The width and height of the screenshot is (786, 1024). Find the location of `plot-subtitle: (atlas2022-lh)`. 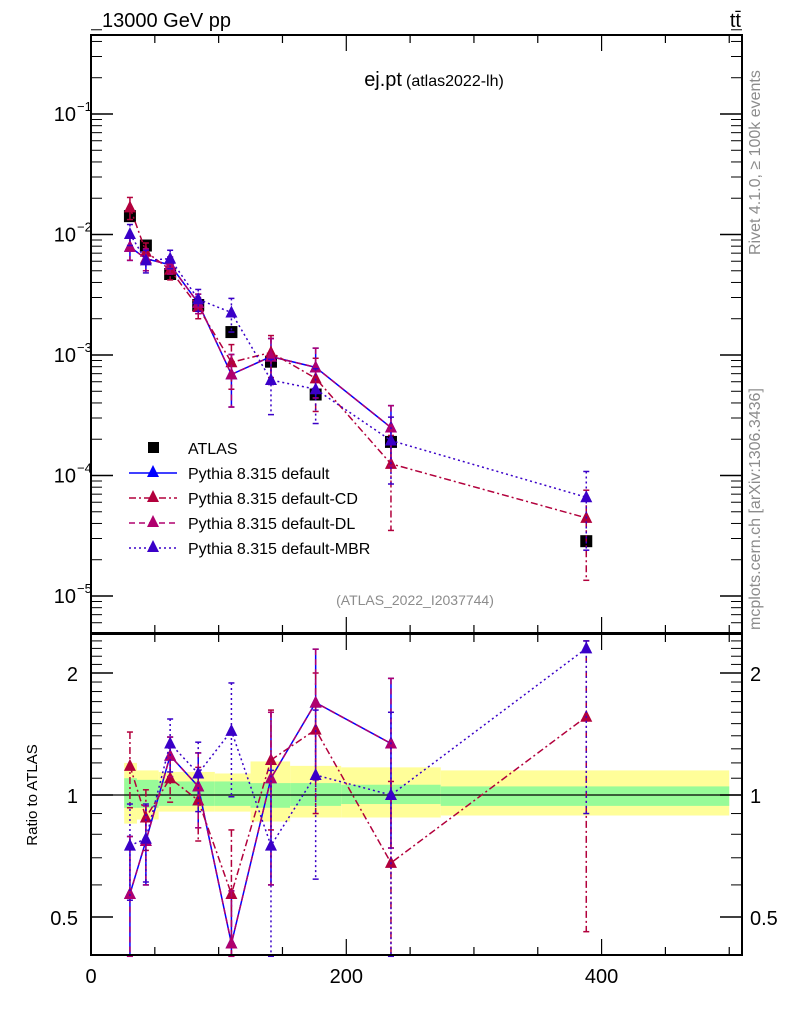

plot-subtitle: (atlas2022-lh) is located at coordinates (455, 81).